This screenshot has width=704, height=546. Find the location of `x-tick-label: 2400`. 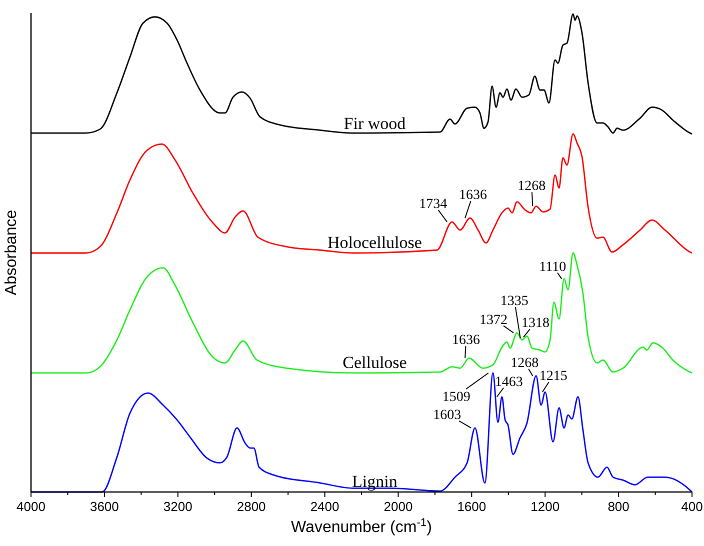

x-tick-label: 2400 is located at coordinates (325, 506).